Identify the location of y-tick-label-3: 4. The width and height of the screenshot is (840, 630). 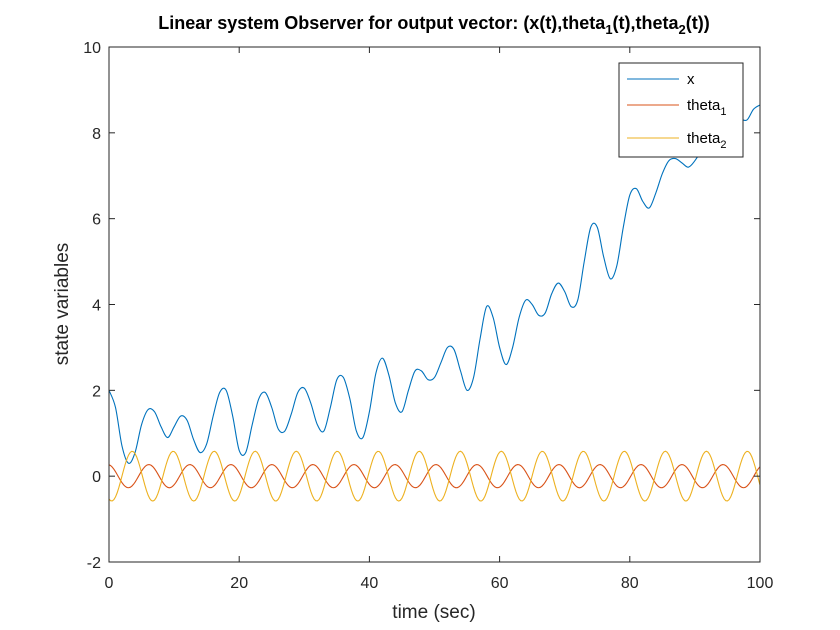
(96, 306).